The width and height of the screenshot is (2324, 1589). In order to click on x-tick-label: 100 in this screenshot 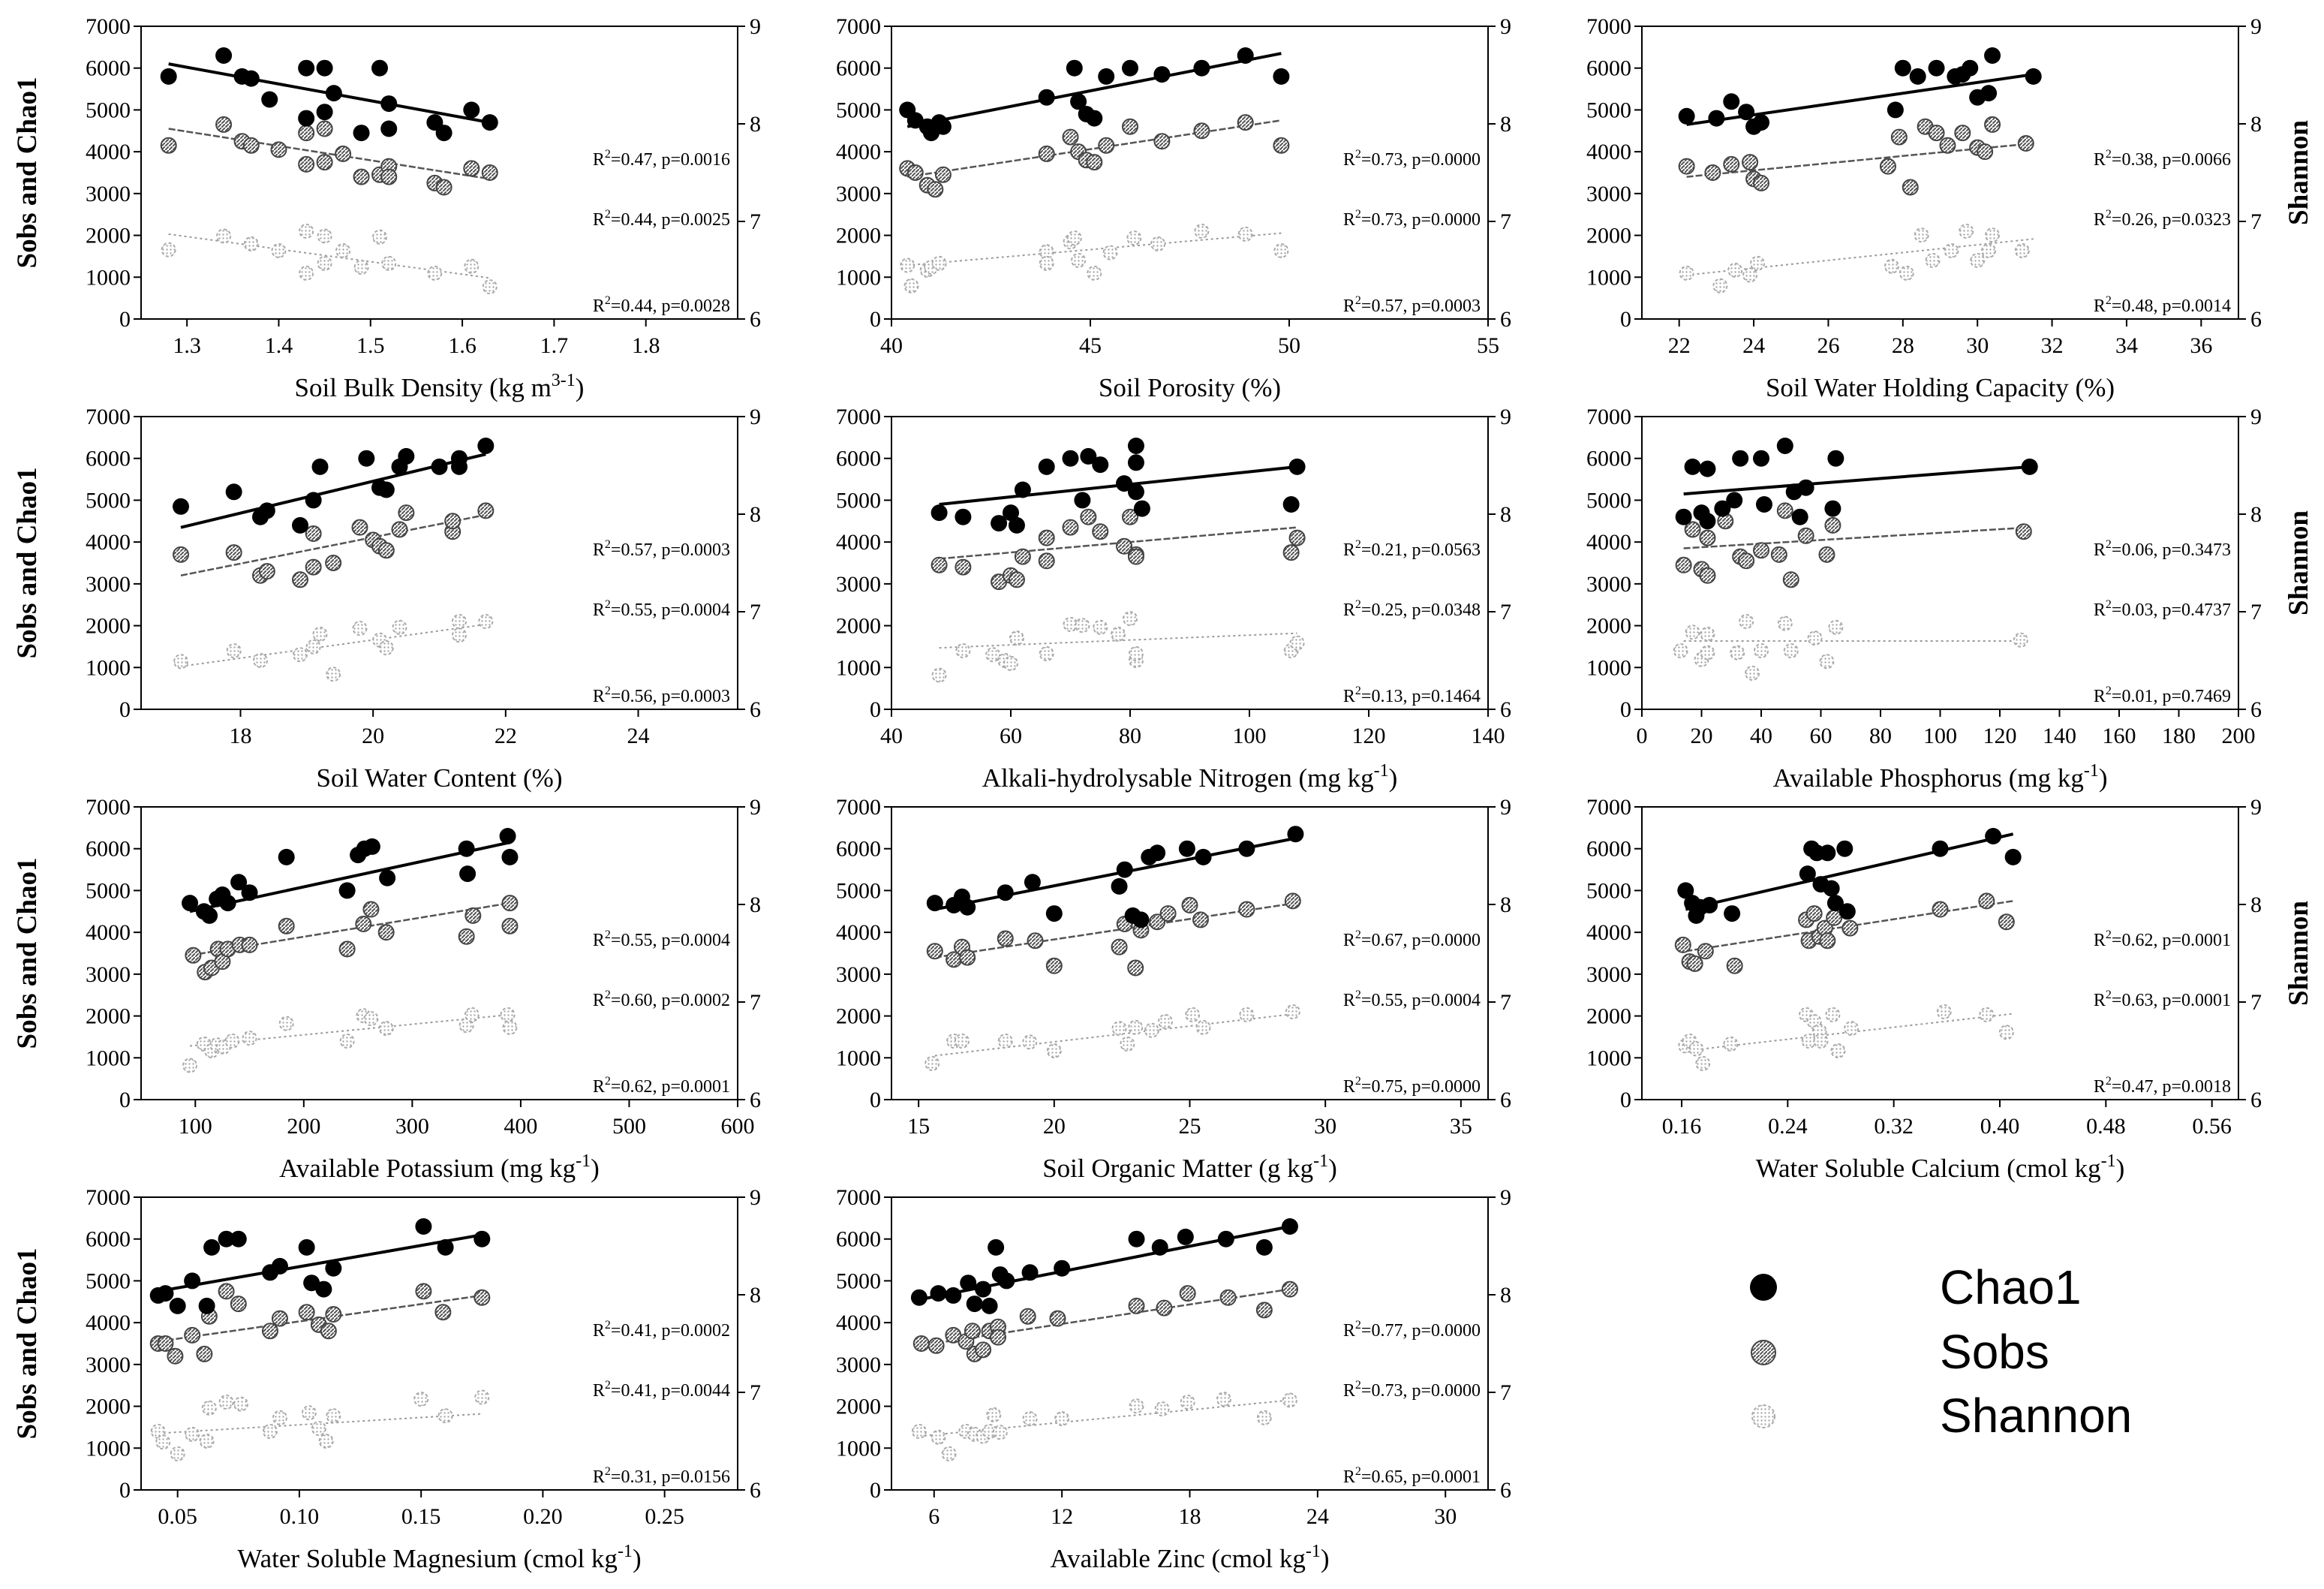, I will do `click(1250, 736)`.